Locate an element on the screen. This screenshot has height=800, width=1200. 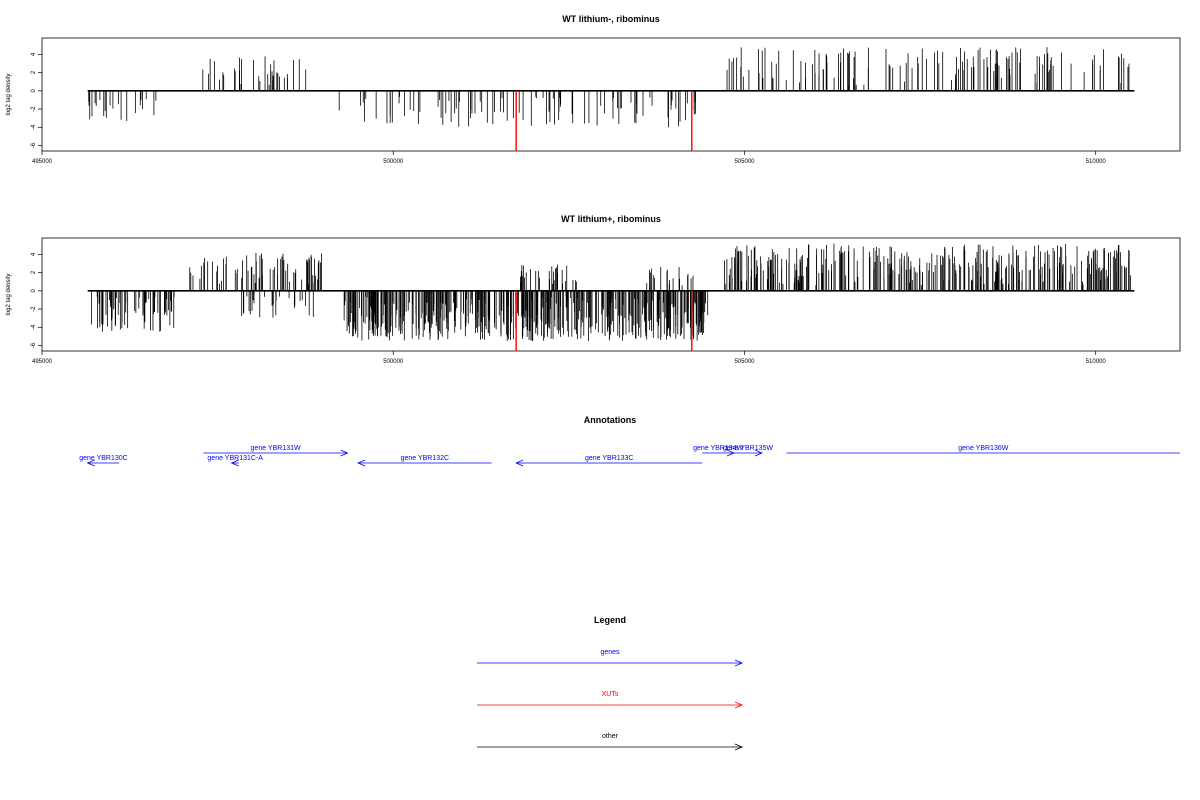
legend-label: XUTs is located at coordinates (610, 694).